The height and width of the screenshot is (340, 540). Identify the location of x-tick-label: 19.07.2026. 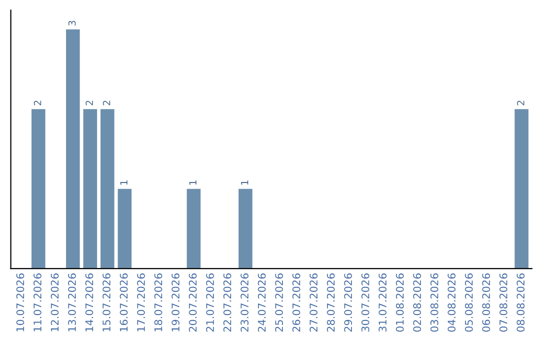
(176, 302).